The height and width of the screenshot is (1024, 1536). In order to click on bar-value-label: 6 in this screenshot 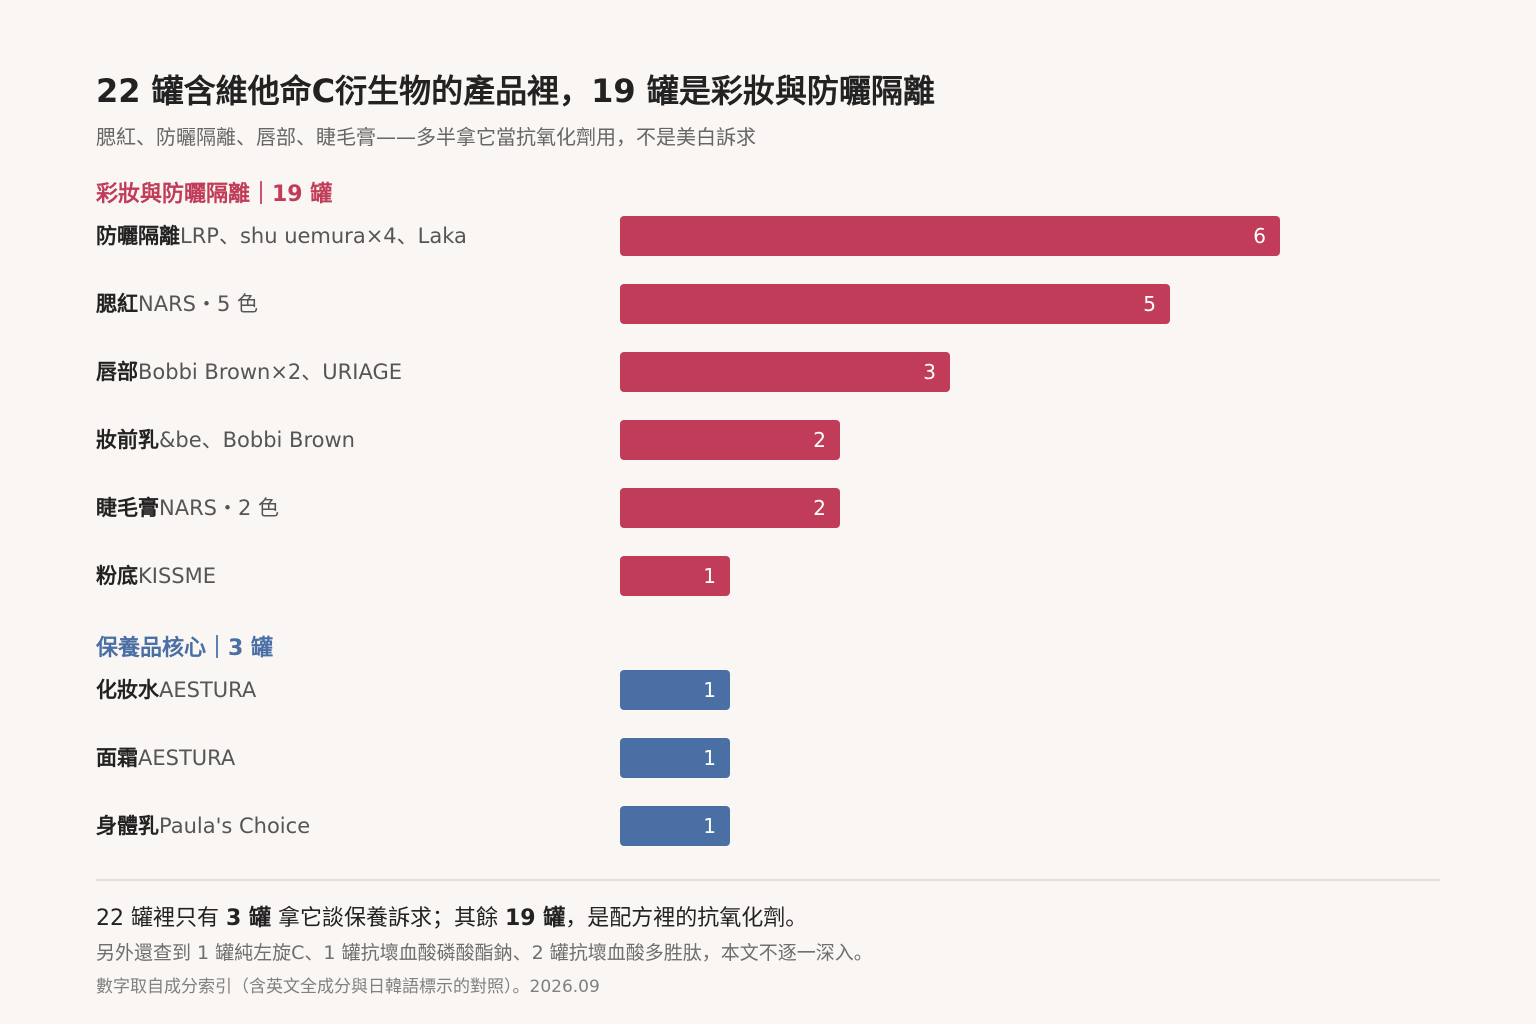, I will do `click(1259, 236)`.